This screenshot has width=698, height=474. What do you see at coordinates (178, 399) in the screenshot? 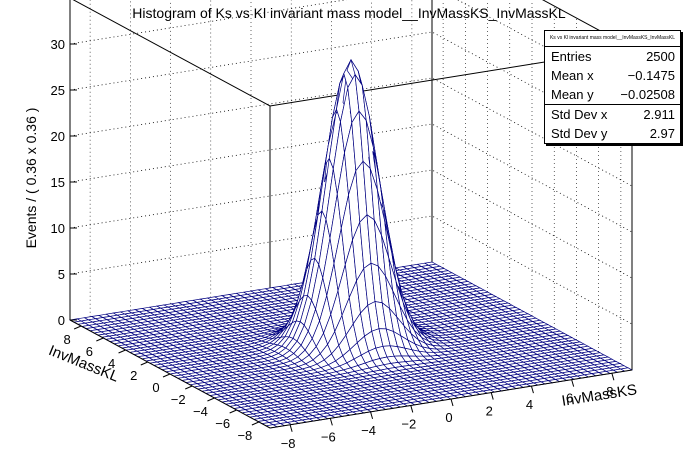
I see `y-tick-label: −2` at bounding box center [178, 399].